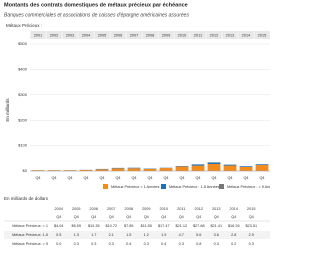 Image resolution: width=320 pixels, height=270 pixels. Describe the element at coordinates (181, 235) in the screenshot. I see `table-cell: 4.7` at that location.